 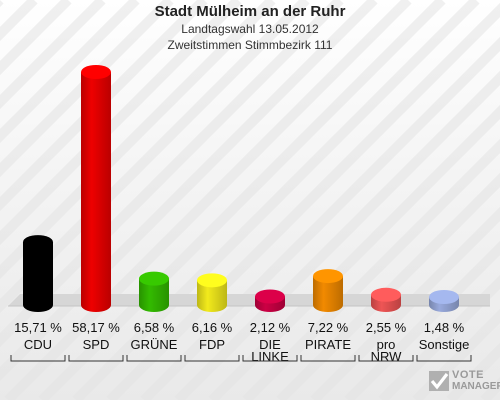 I want to click on category-label: NRW, so click(x=387, y=356).